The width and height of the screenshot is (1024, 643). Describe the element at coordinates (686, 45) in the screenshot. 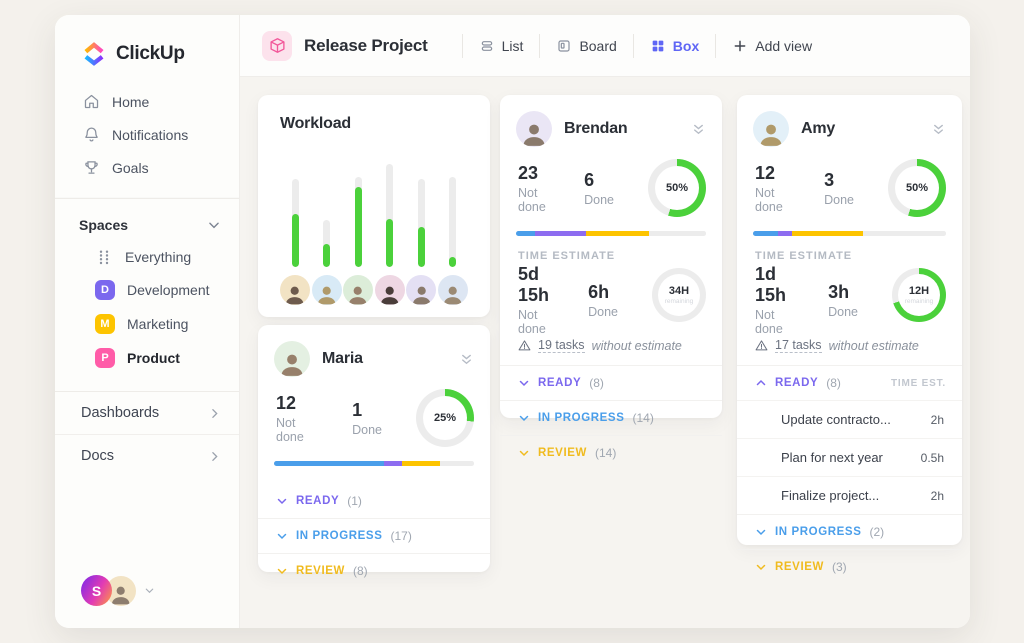

I see `tab-label: Box` at that location.